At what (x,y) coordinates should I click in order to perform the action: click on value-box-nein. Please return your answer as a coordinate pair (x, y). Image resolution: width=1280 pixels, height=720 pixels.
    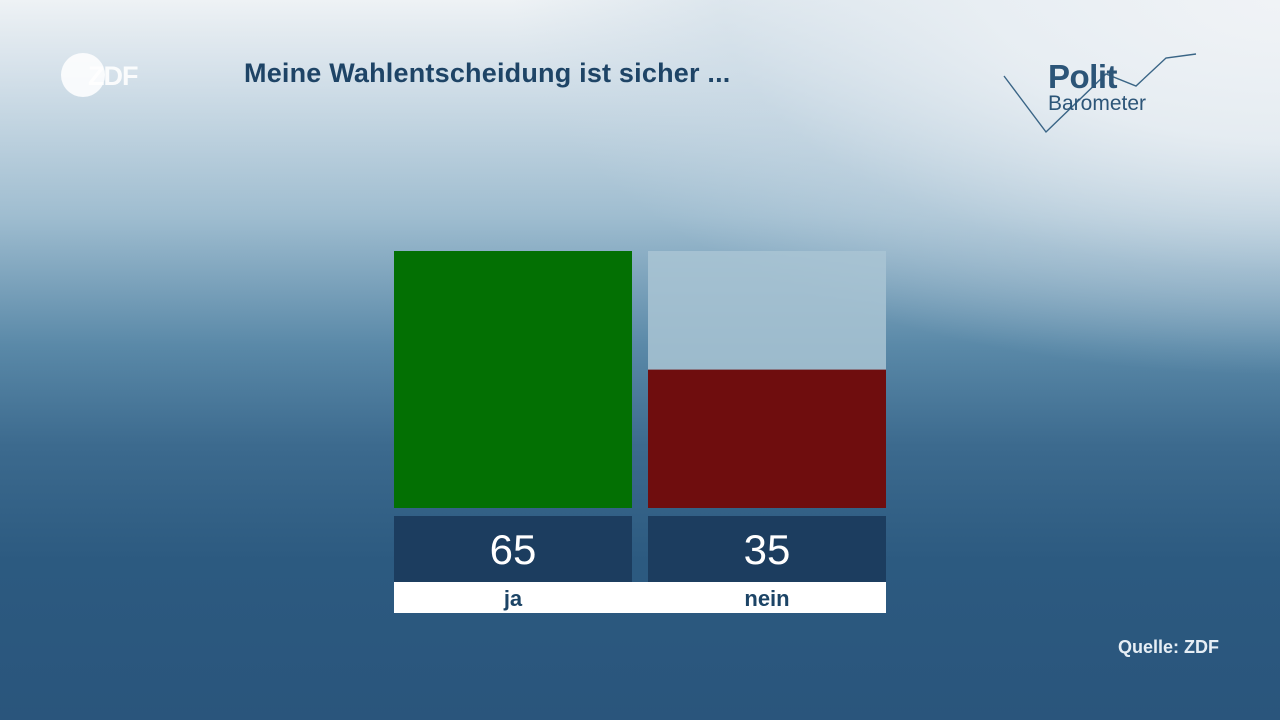
    Looking at the image, I should click on (767, 549).